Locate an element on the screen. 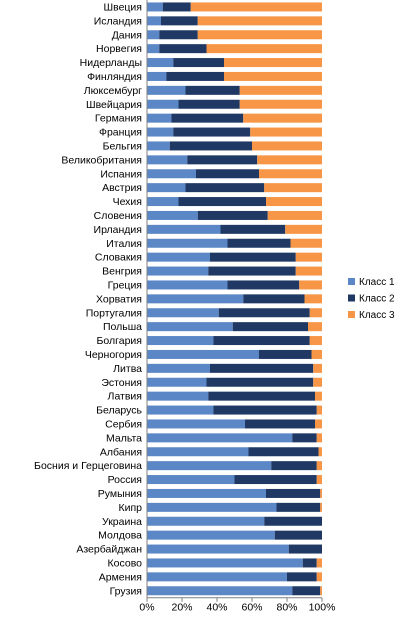 The image size is (416, 619). bar-segment-класс-3-10 is located at coordinates (287, 146).